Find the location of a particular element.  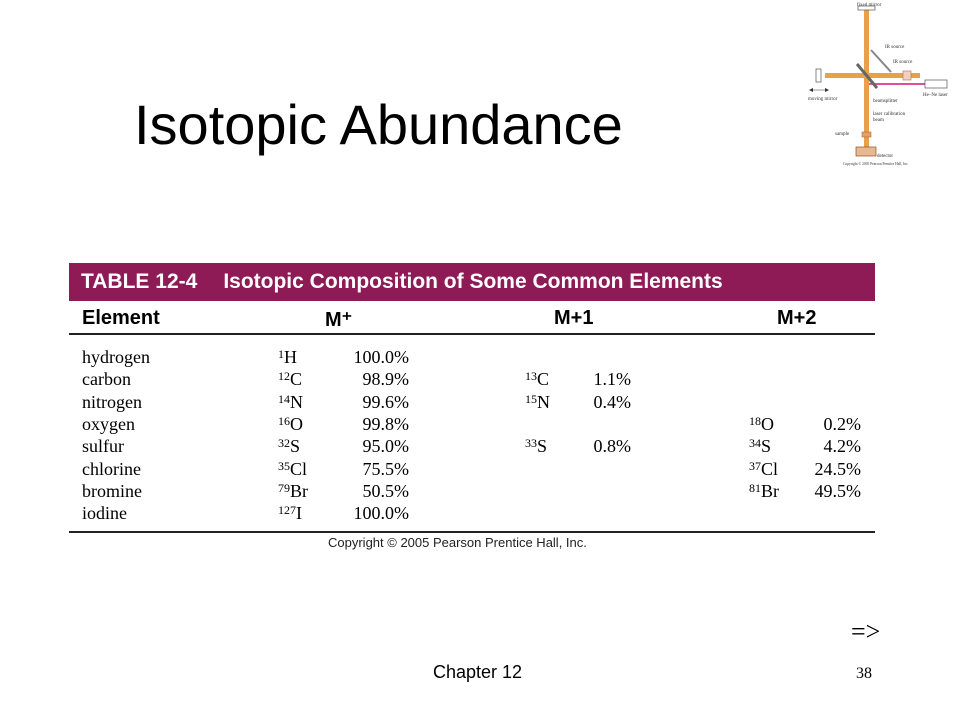

label-ir-source-2: IR source is located at coordinates (903, 62).